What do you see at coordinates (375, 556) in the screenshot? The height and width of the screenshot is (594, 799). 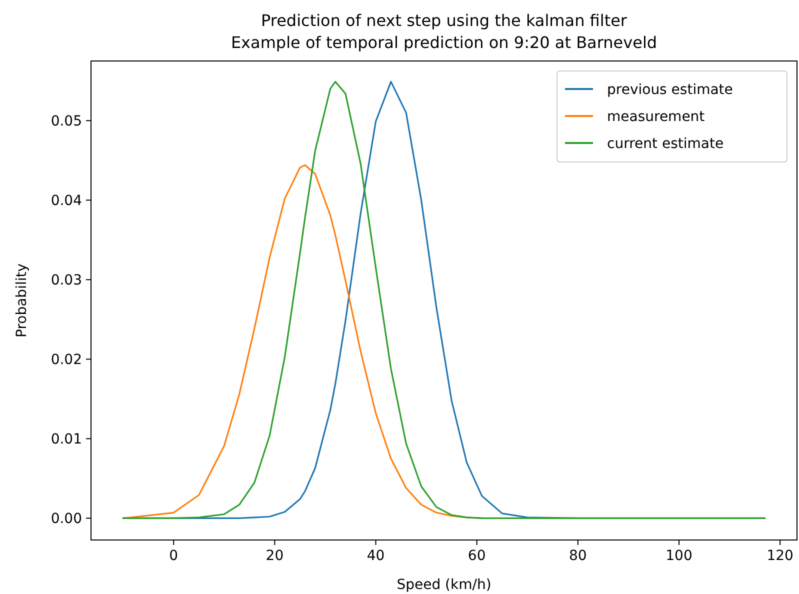 I see `x-tick-label: 40` at bounding box center [375, 556].